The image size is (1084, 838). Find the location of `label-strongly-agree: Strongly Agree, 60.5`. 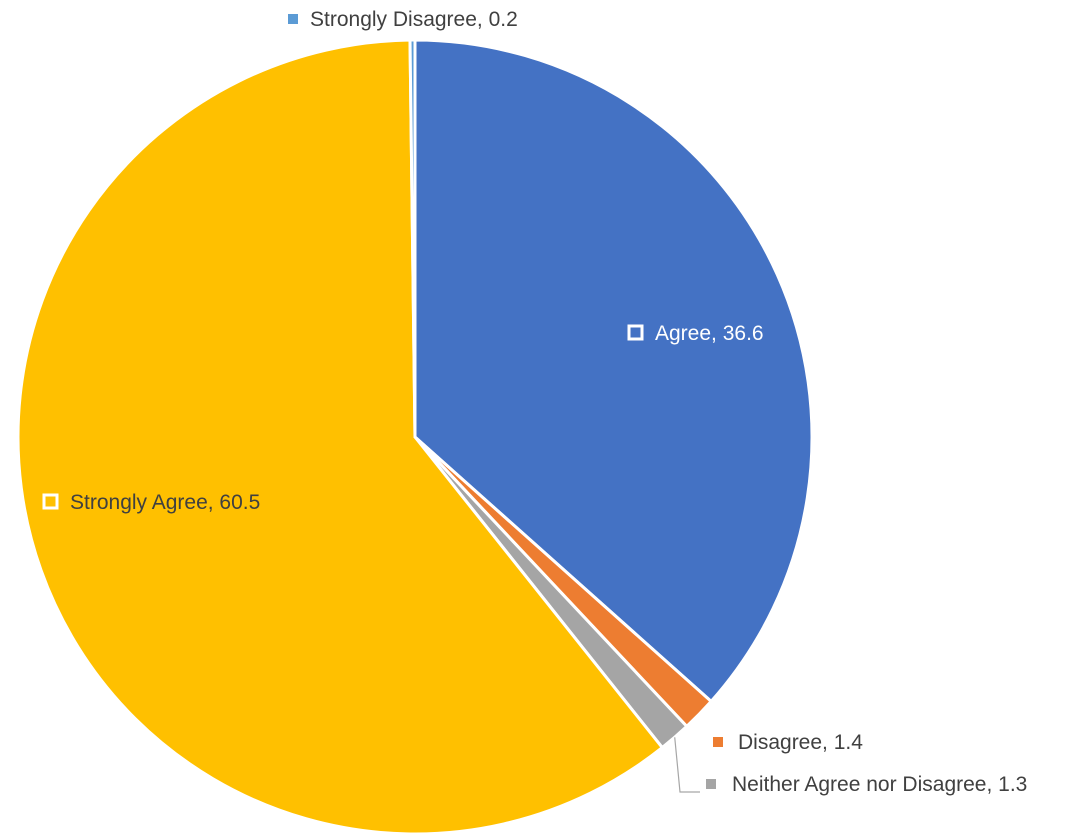

label-strongly-agree: Strongly Agree, 60.5 is located at coordinates (151, 502).